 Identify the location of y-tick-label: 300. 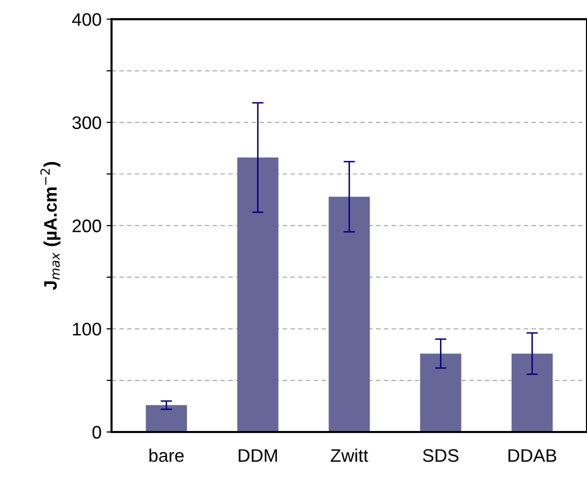
(87, 123).